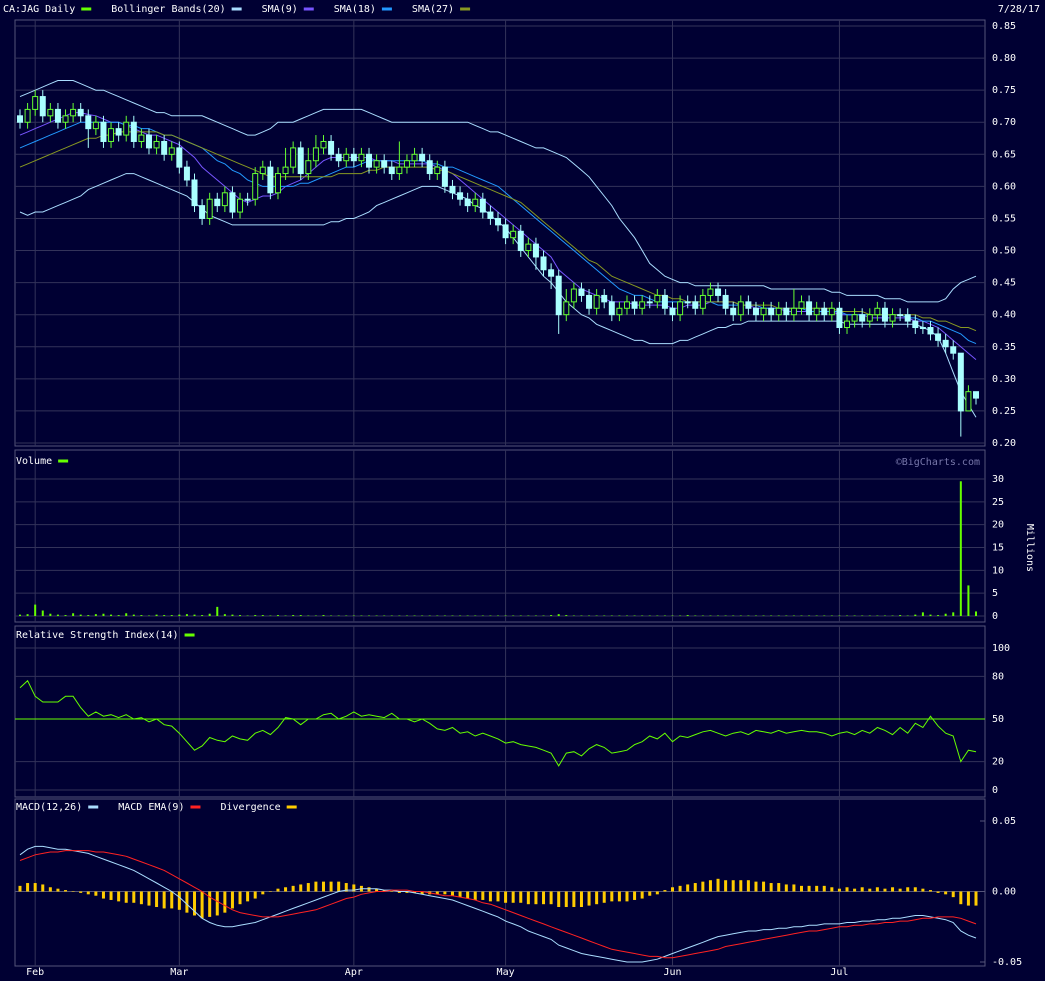  What do you see at coordinates (839, 972) in the screenshot?
I see `x-tick-label: Jul` at bounding box center [839, 972].